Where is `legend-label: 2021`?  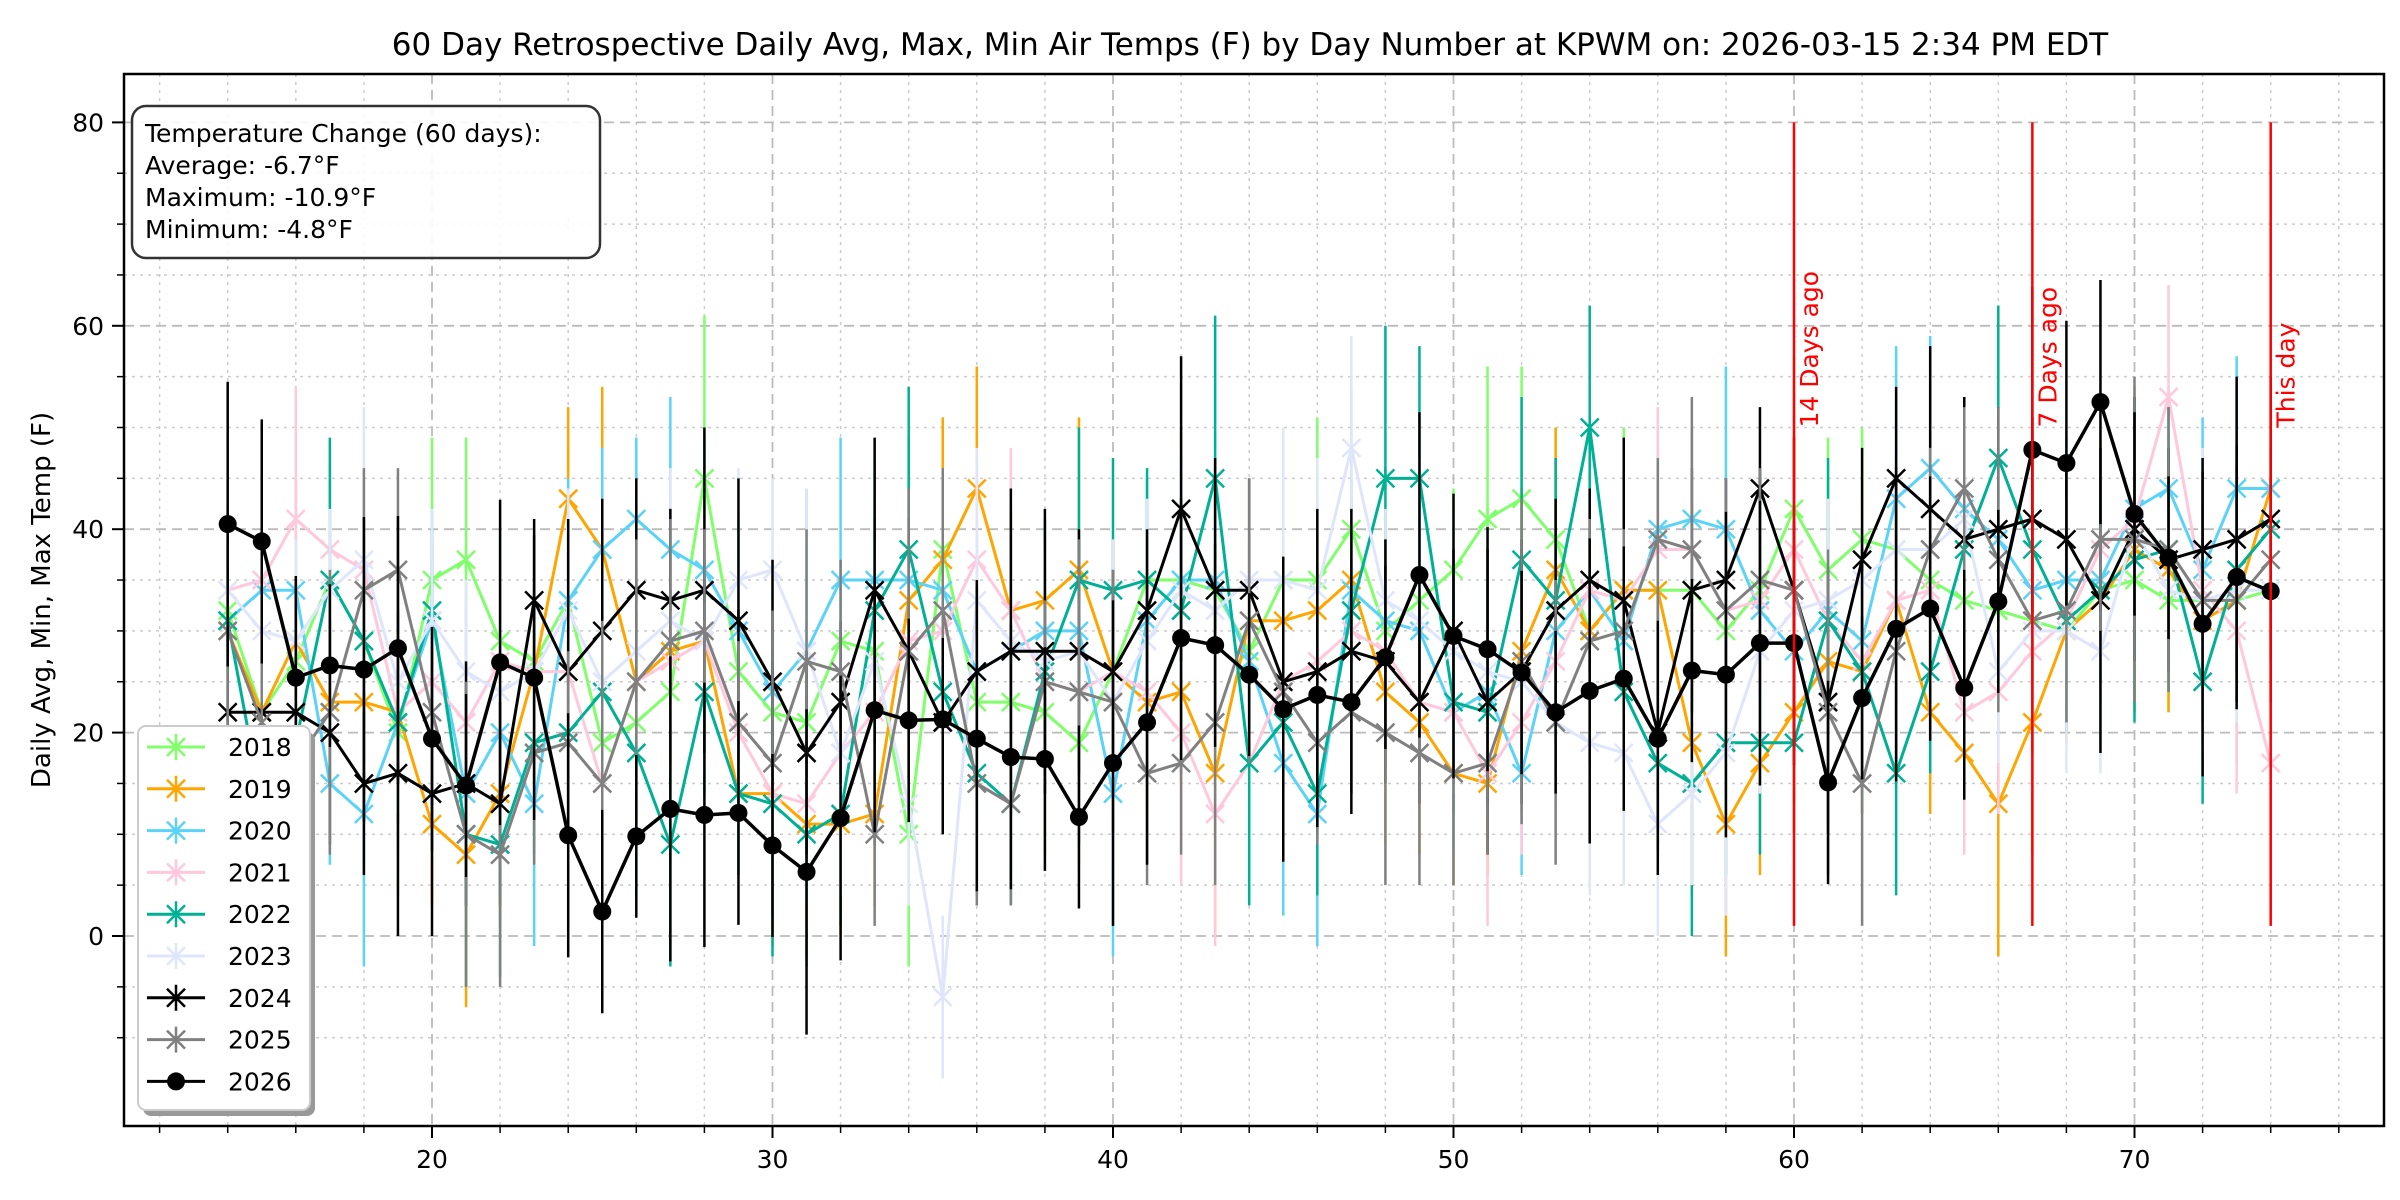 legend-label: 2021 is located at coordinates (260, 872).